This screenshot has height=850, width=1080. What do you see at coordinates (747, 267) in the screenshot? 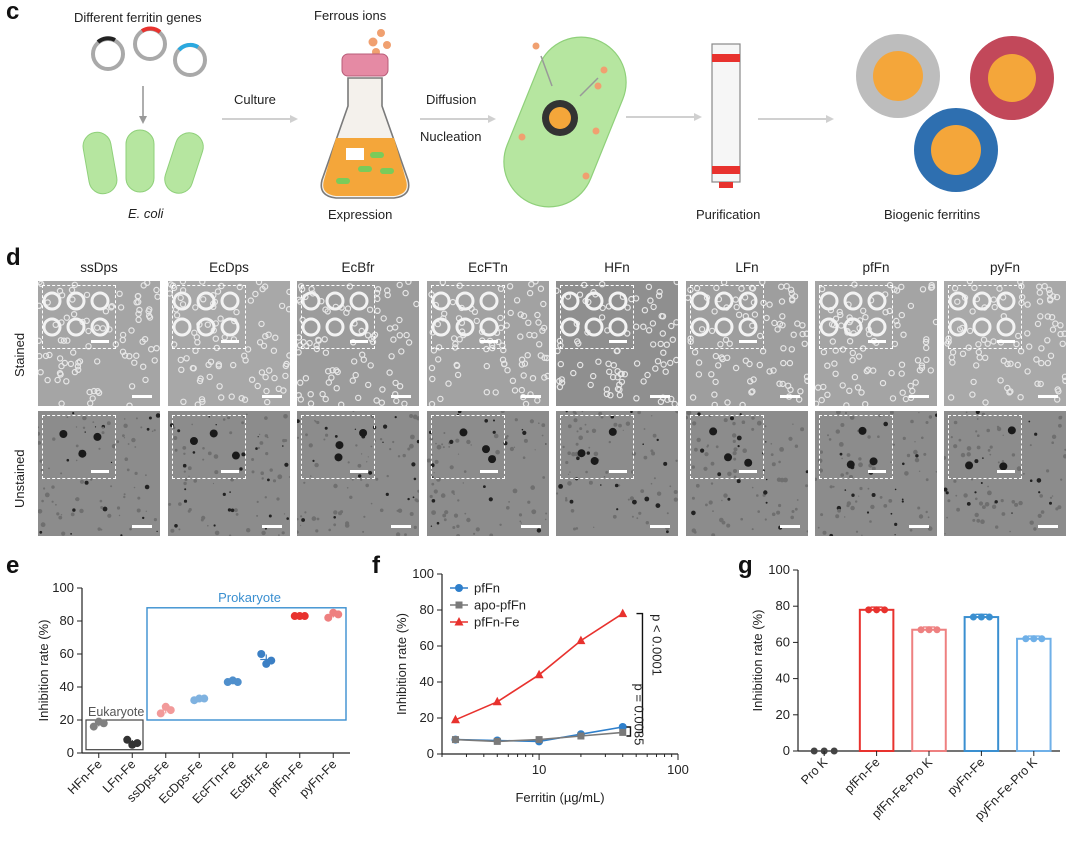
I see `column-title: LFn` at bounding box center [747, 267].